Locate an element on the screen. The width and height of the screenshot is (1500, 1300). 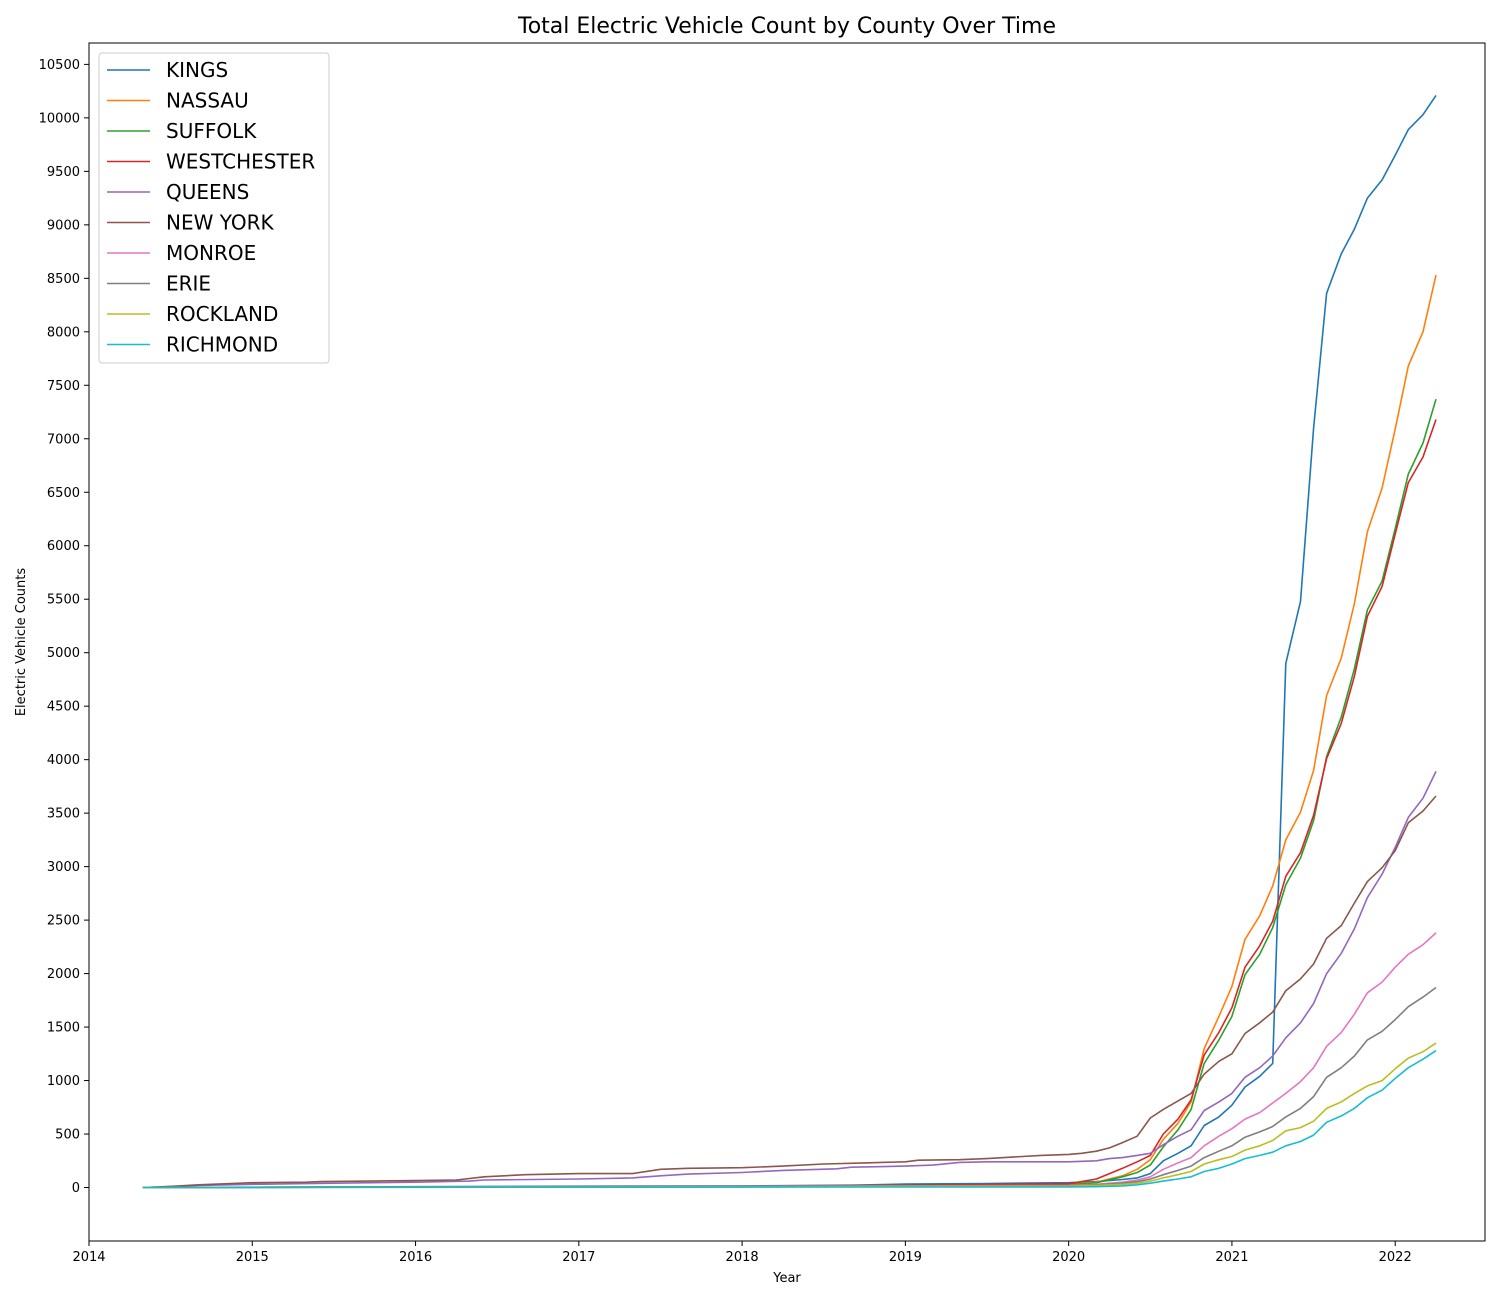
x-tick-label: 2021 is located at coordinates (1231, 1257).